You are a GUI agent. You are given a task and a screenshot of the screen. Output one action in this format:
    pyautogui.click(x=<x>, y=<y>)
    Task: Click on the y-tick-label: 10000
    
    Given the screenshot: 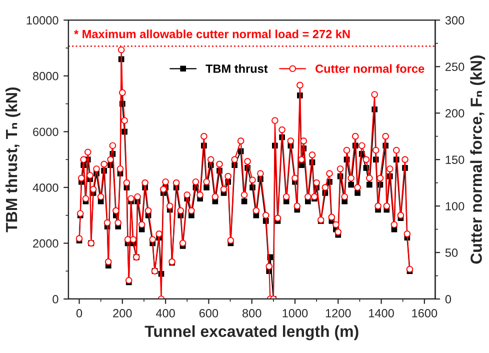 What is the action you would take?
    pyautogui.click(x=42, y=20)
    